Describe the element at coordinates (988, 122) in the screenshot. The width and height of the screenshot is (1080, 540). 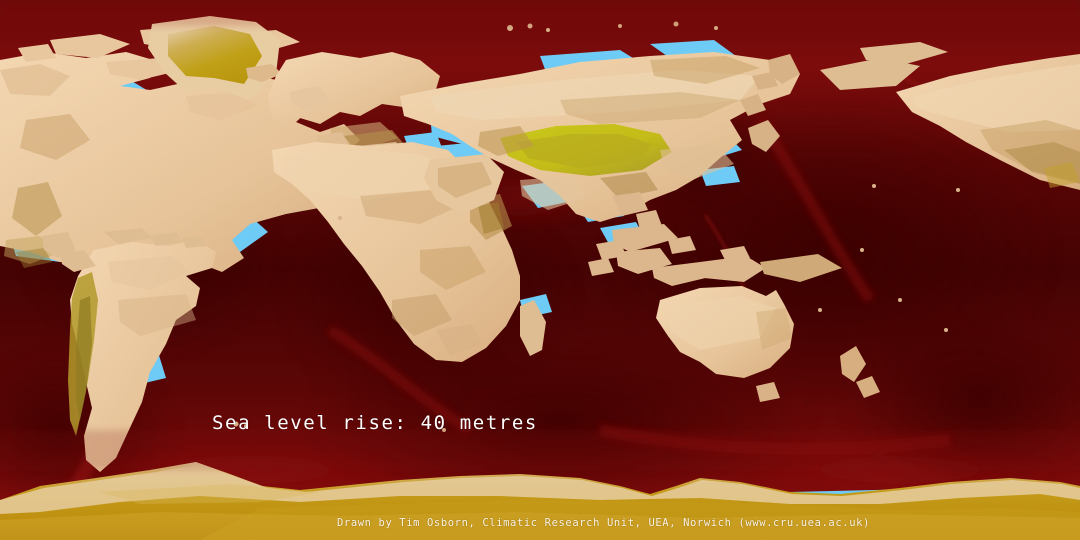
I see `land-alaska-northwest` at that location.